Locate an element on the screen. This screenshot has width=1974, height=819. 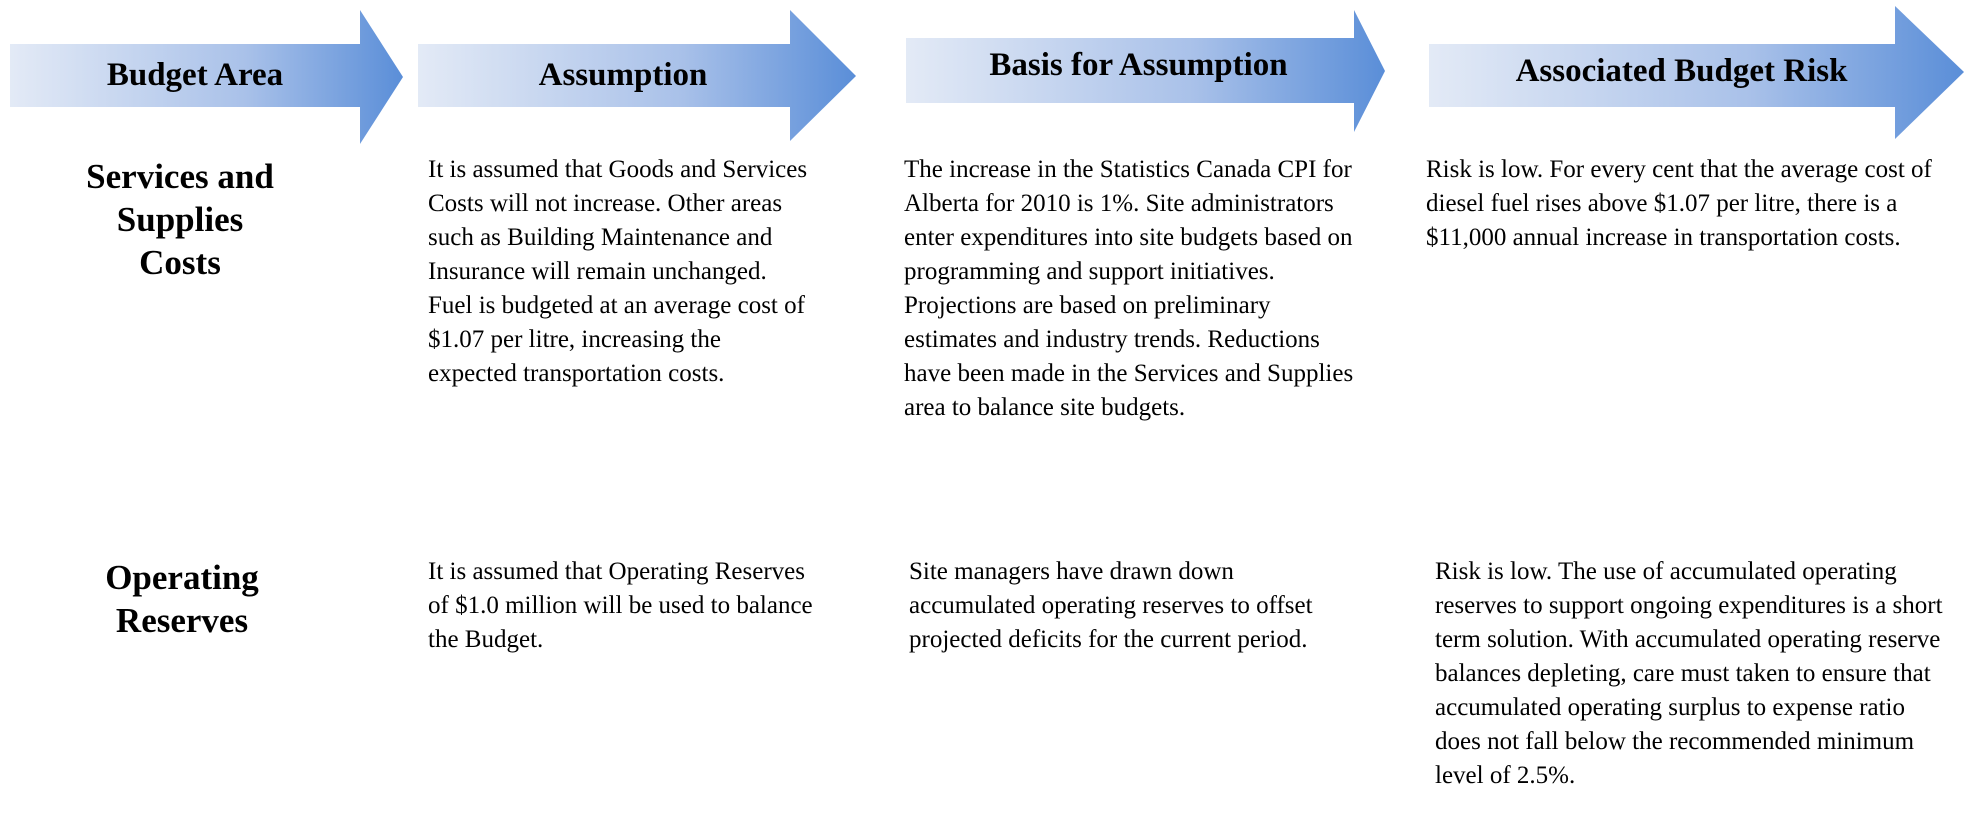
budget-area: Operating Reserves is located at coordinates (182, 599).